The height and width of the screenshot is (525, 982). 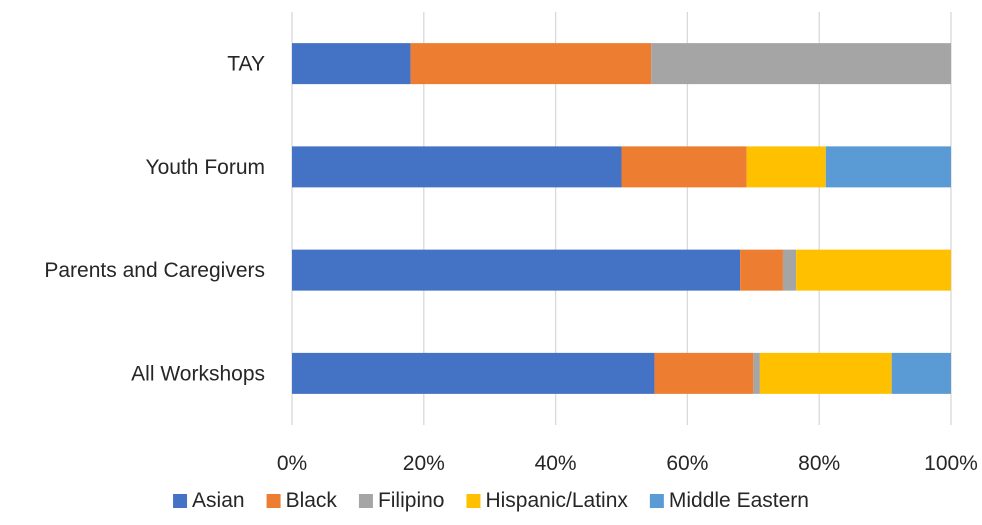 What do you see at coordinates (424, 463) in the screenshot?
I see `x-tick-label: 20%` at bounding box center [424, 463].